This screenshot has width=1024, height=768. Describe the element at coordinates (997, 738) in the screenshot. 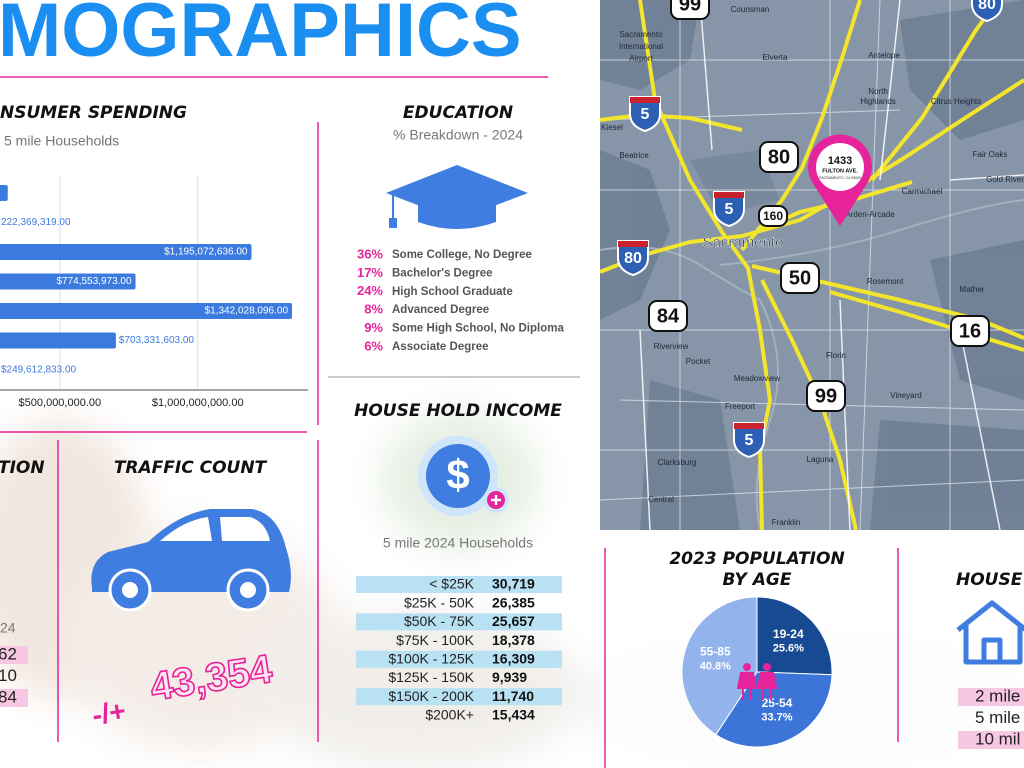

I see `row-label: 10 mil` at that location.